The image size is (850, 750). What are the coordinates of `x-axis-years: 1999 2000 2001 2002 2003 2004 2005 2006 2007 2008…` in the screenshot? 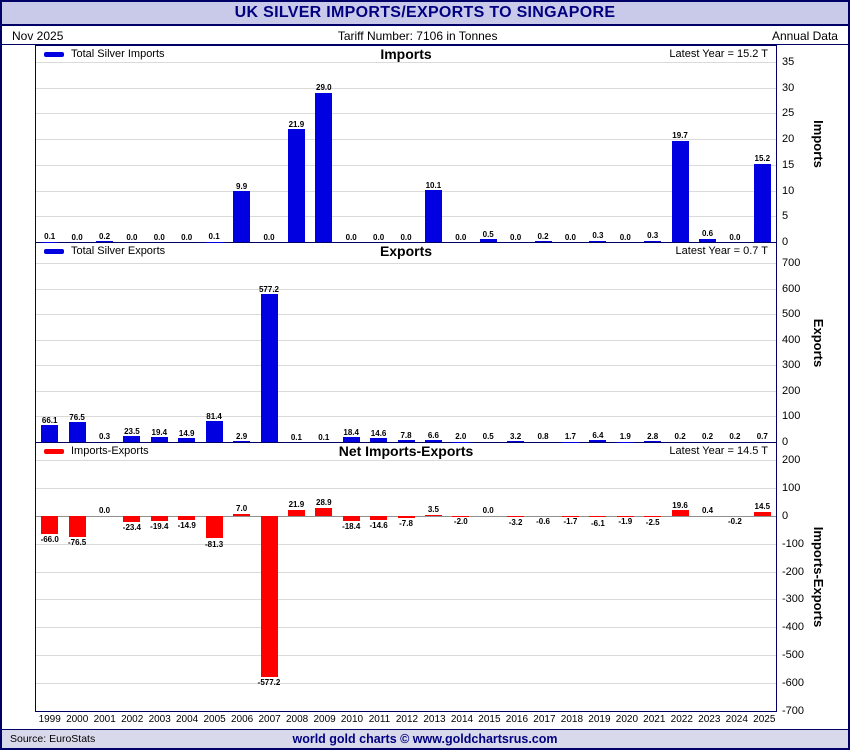 It's located at (407, 720).